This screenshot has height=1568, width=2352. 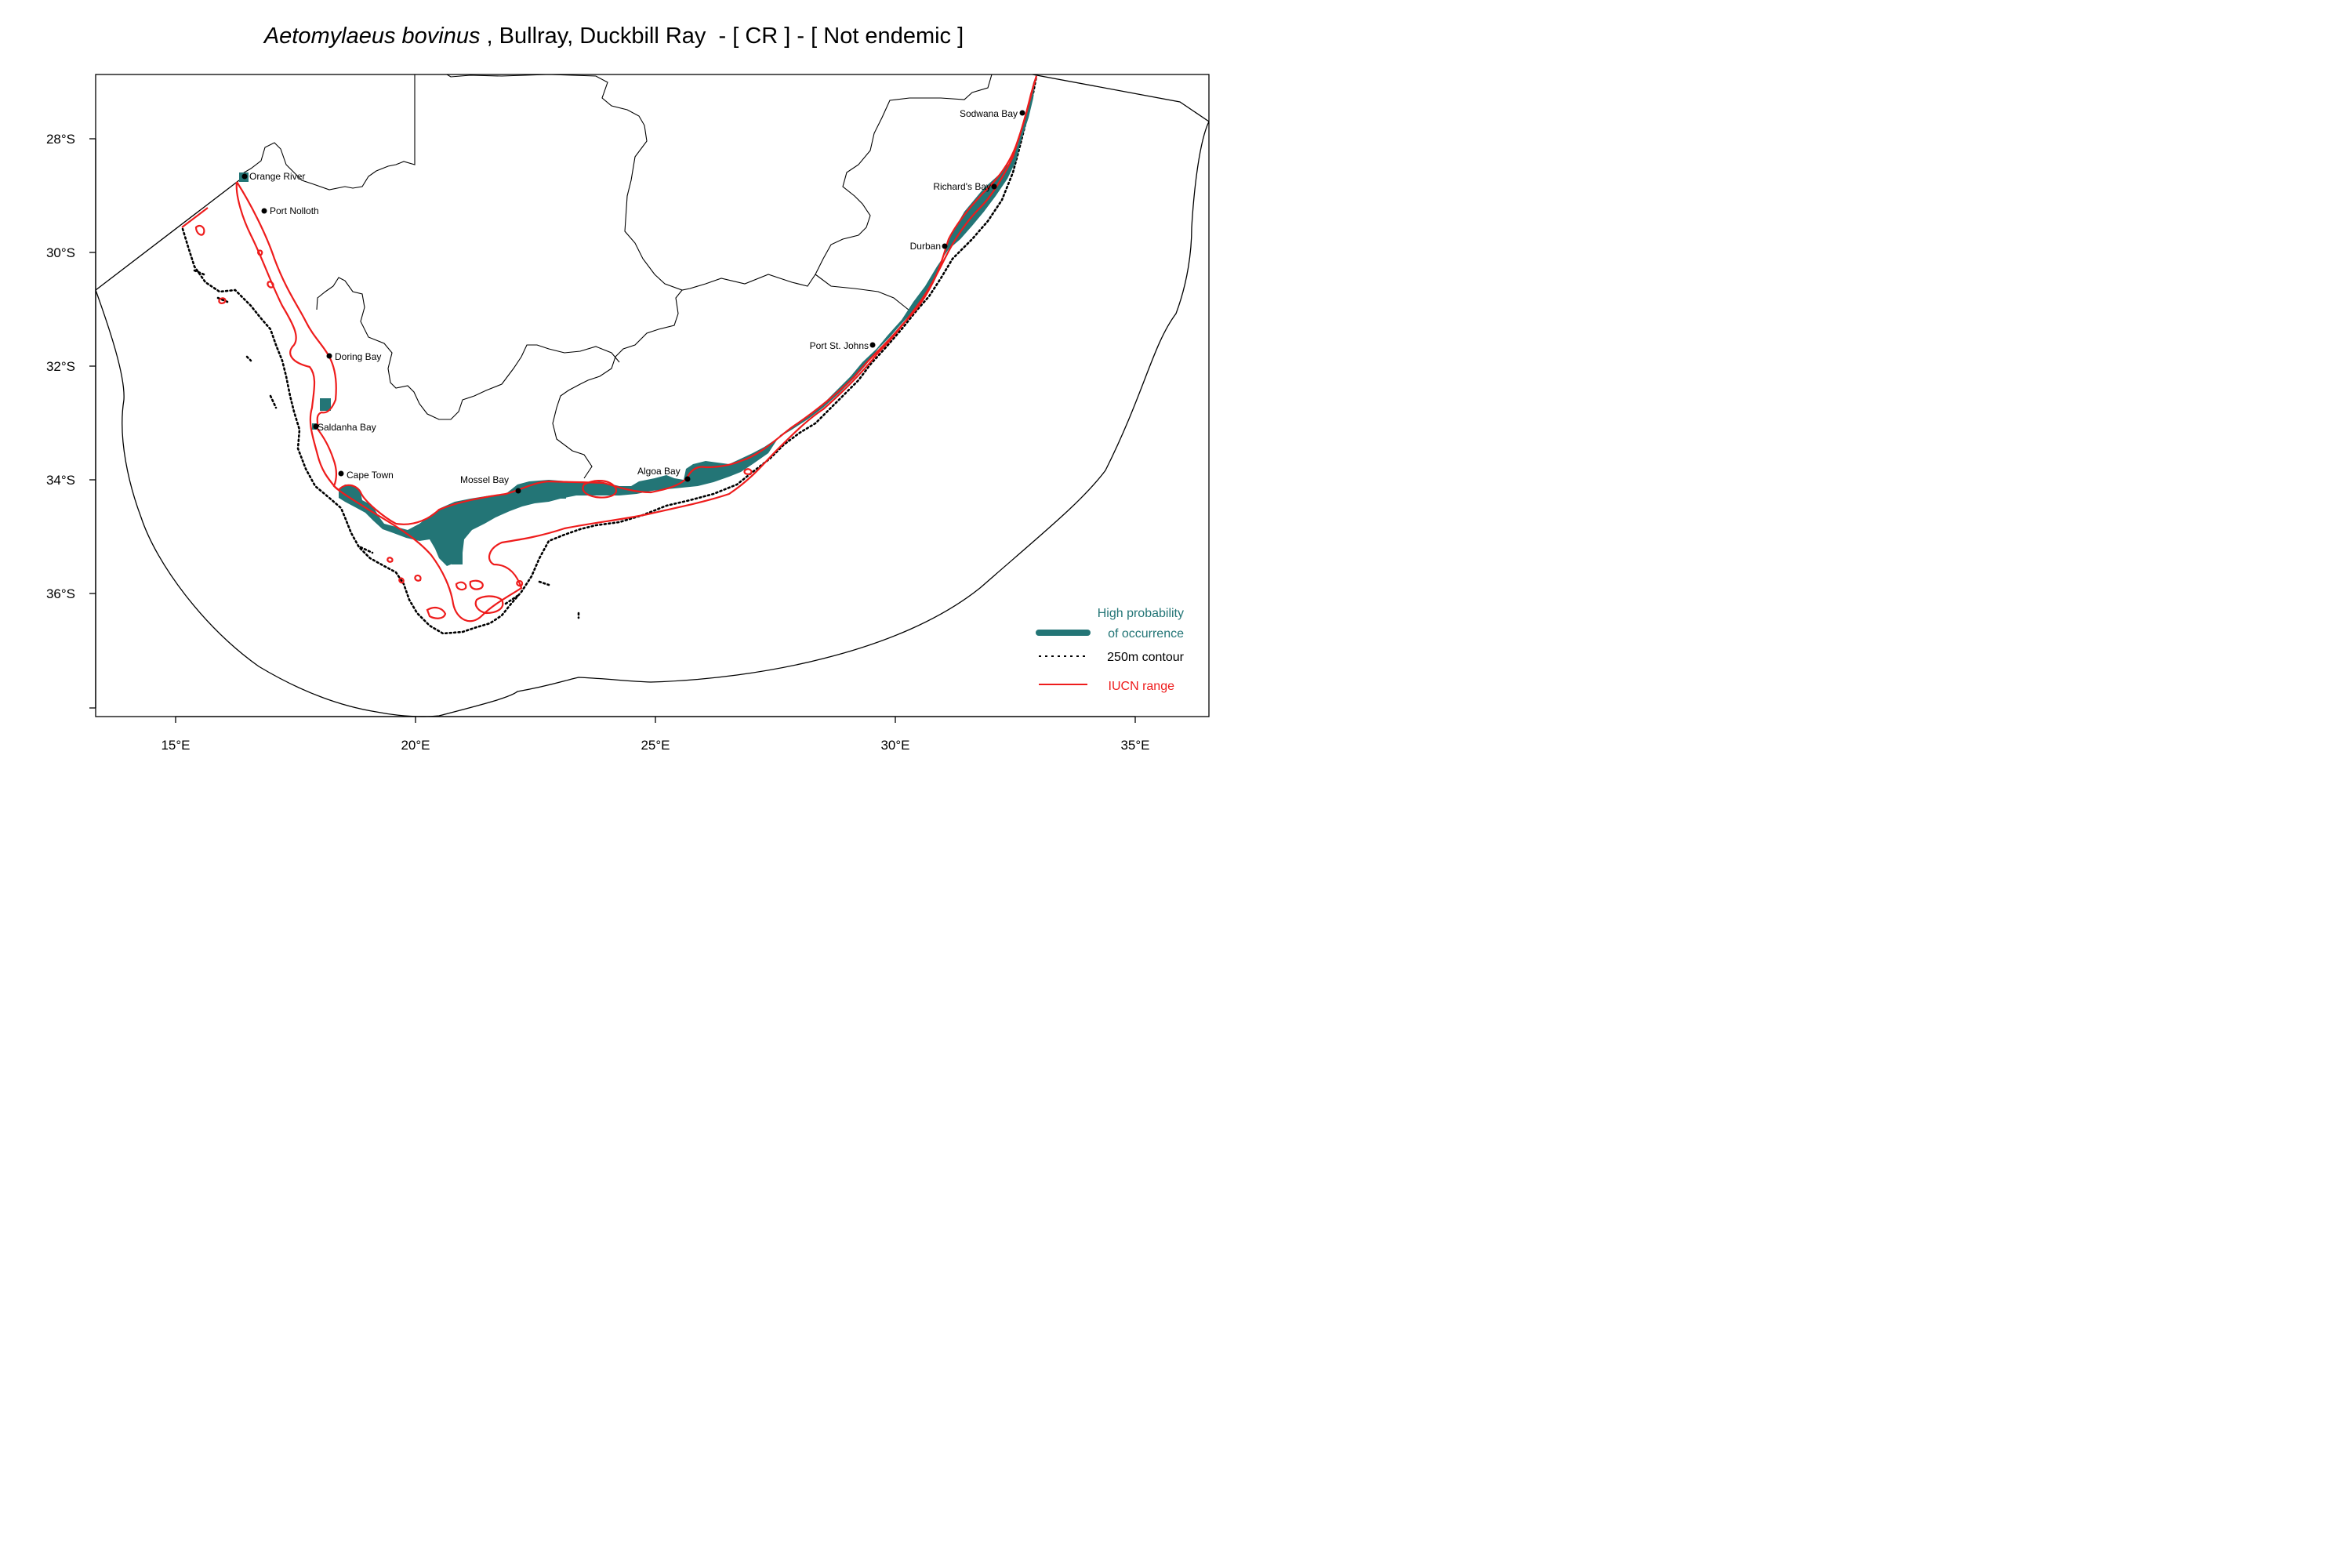 What do you see at coordinates (175, 745) in the screenshot?
I see `x-tick-label: 15°E` at bounding box center [175, 745].